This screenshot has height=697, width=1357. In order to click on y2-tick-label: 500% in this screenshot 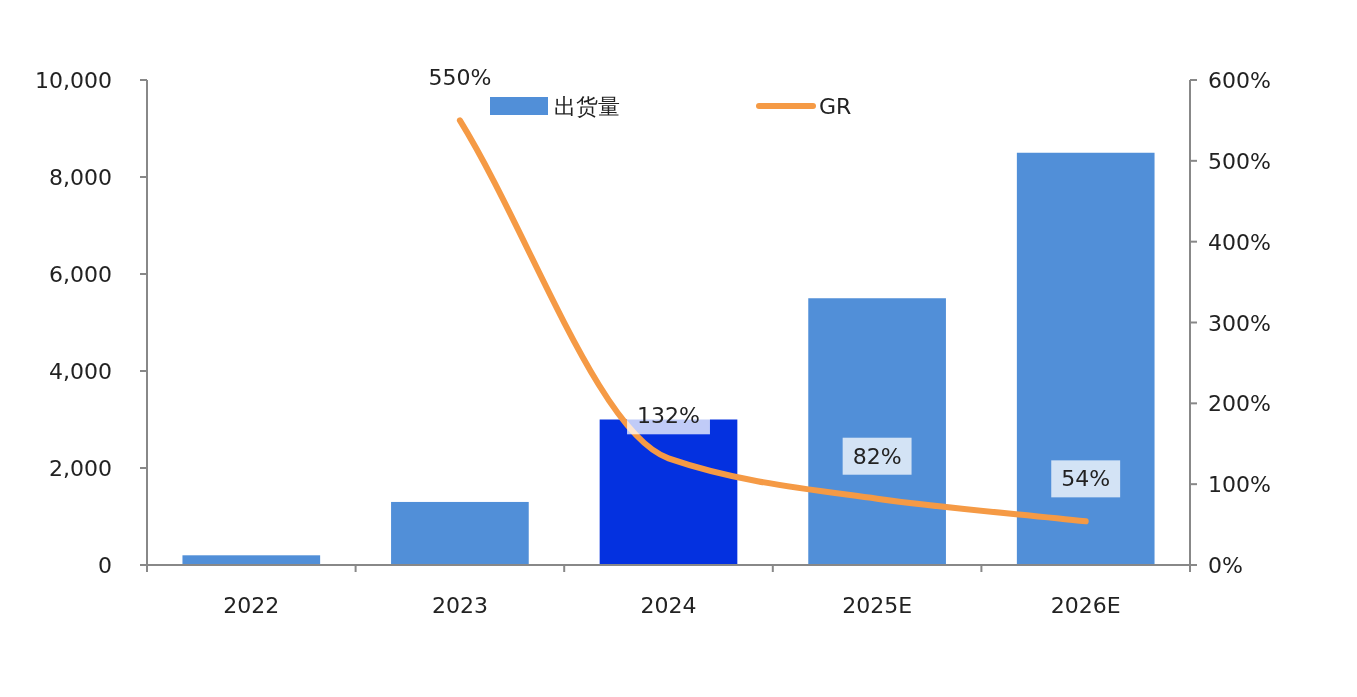, I will do `click(1239, 161)`.